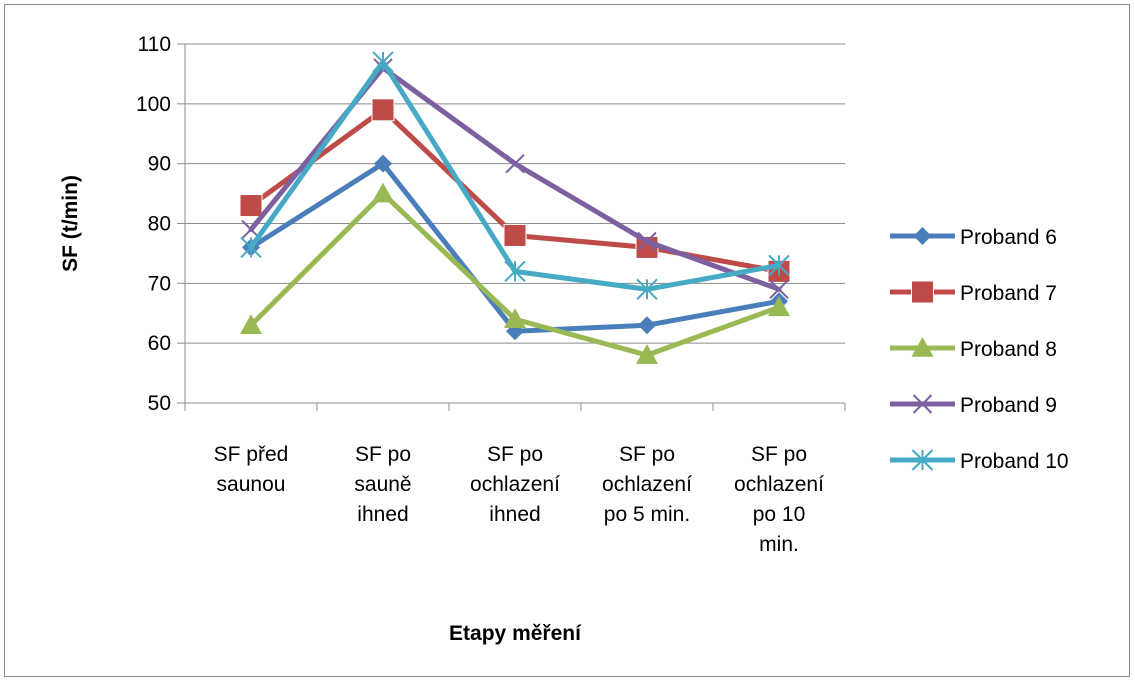  I want to click on y-tick-label: 80, so click(159, 224).